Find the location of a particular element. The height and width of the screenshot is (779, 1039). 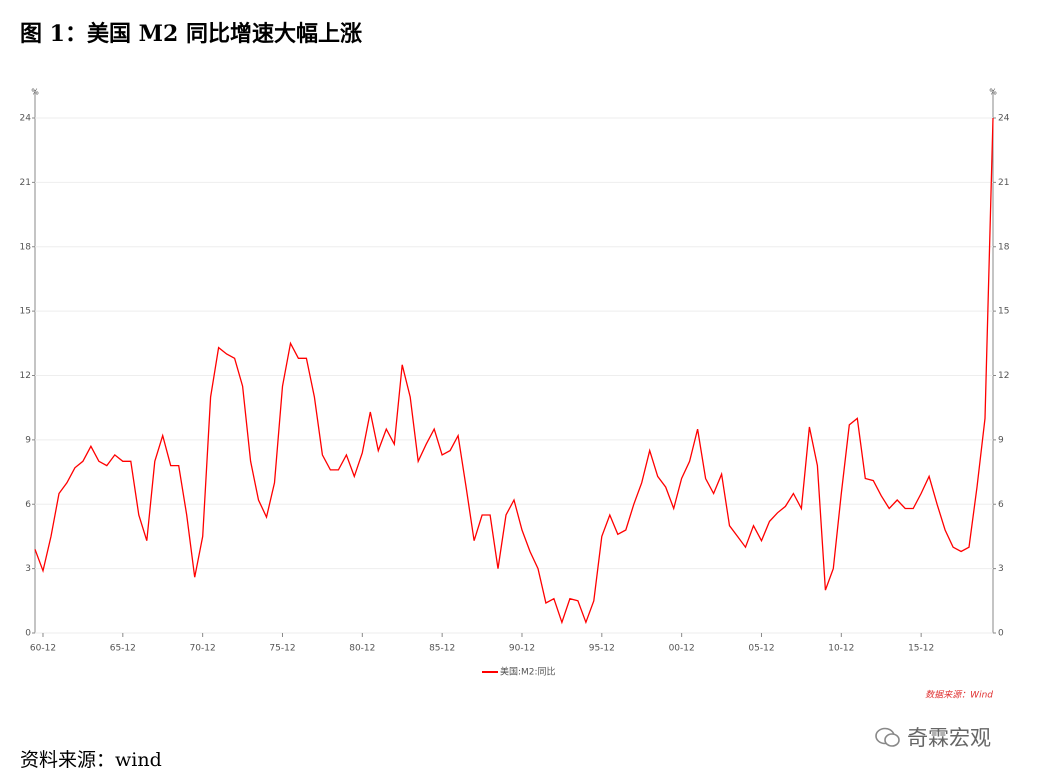

x-tick-label: 00-12 is located at coordinates (682, 649).